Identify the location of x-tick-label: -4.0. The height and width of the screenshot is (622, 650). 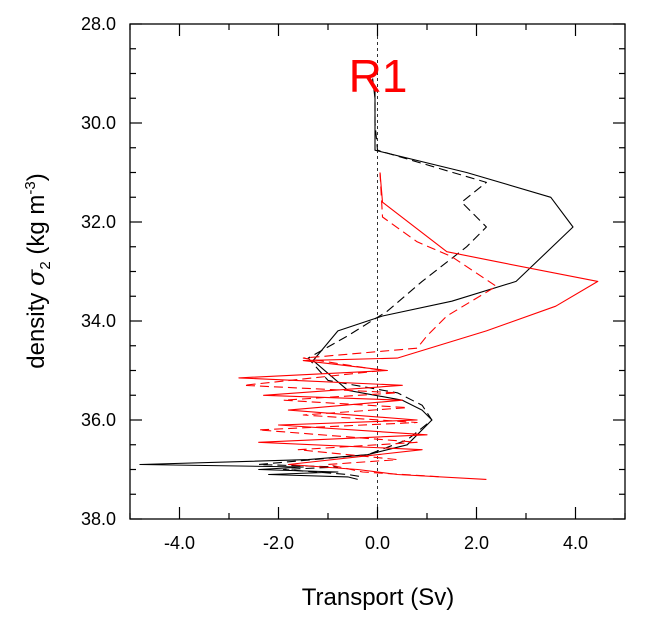
(179, 543).